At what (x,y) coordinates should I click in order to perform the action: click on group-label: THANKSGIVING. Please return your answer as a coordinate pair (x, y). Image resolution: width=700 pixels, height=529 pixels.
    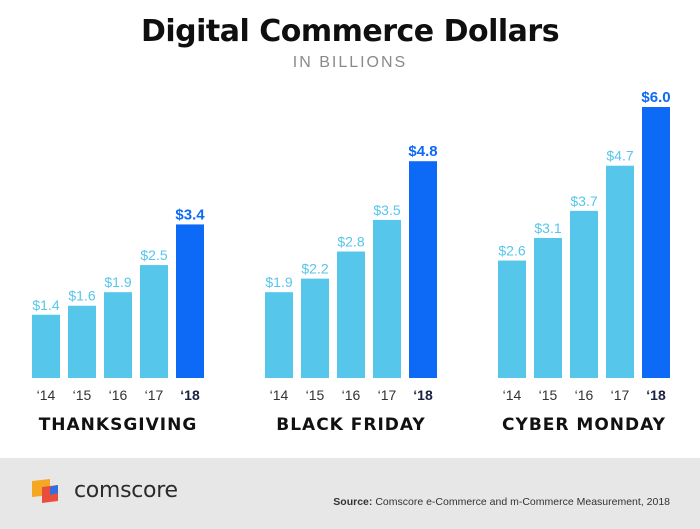
    Looking at the image, I should click on (118, 425).